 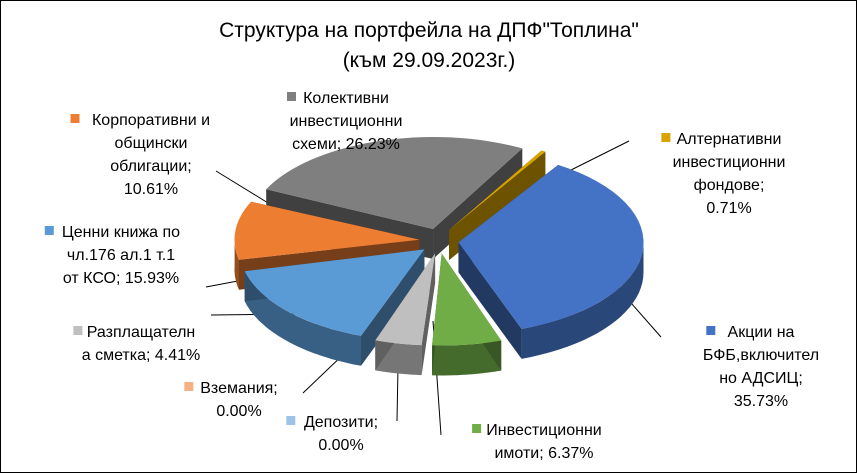 What do you see at coordinates (121, 278) in the screenshot?
I see `data-label-line: от КСО; 15.93%` at bounding box center [121, 278].